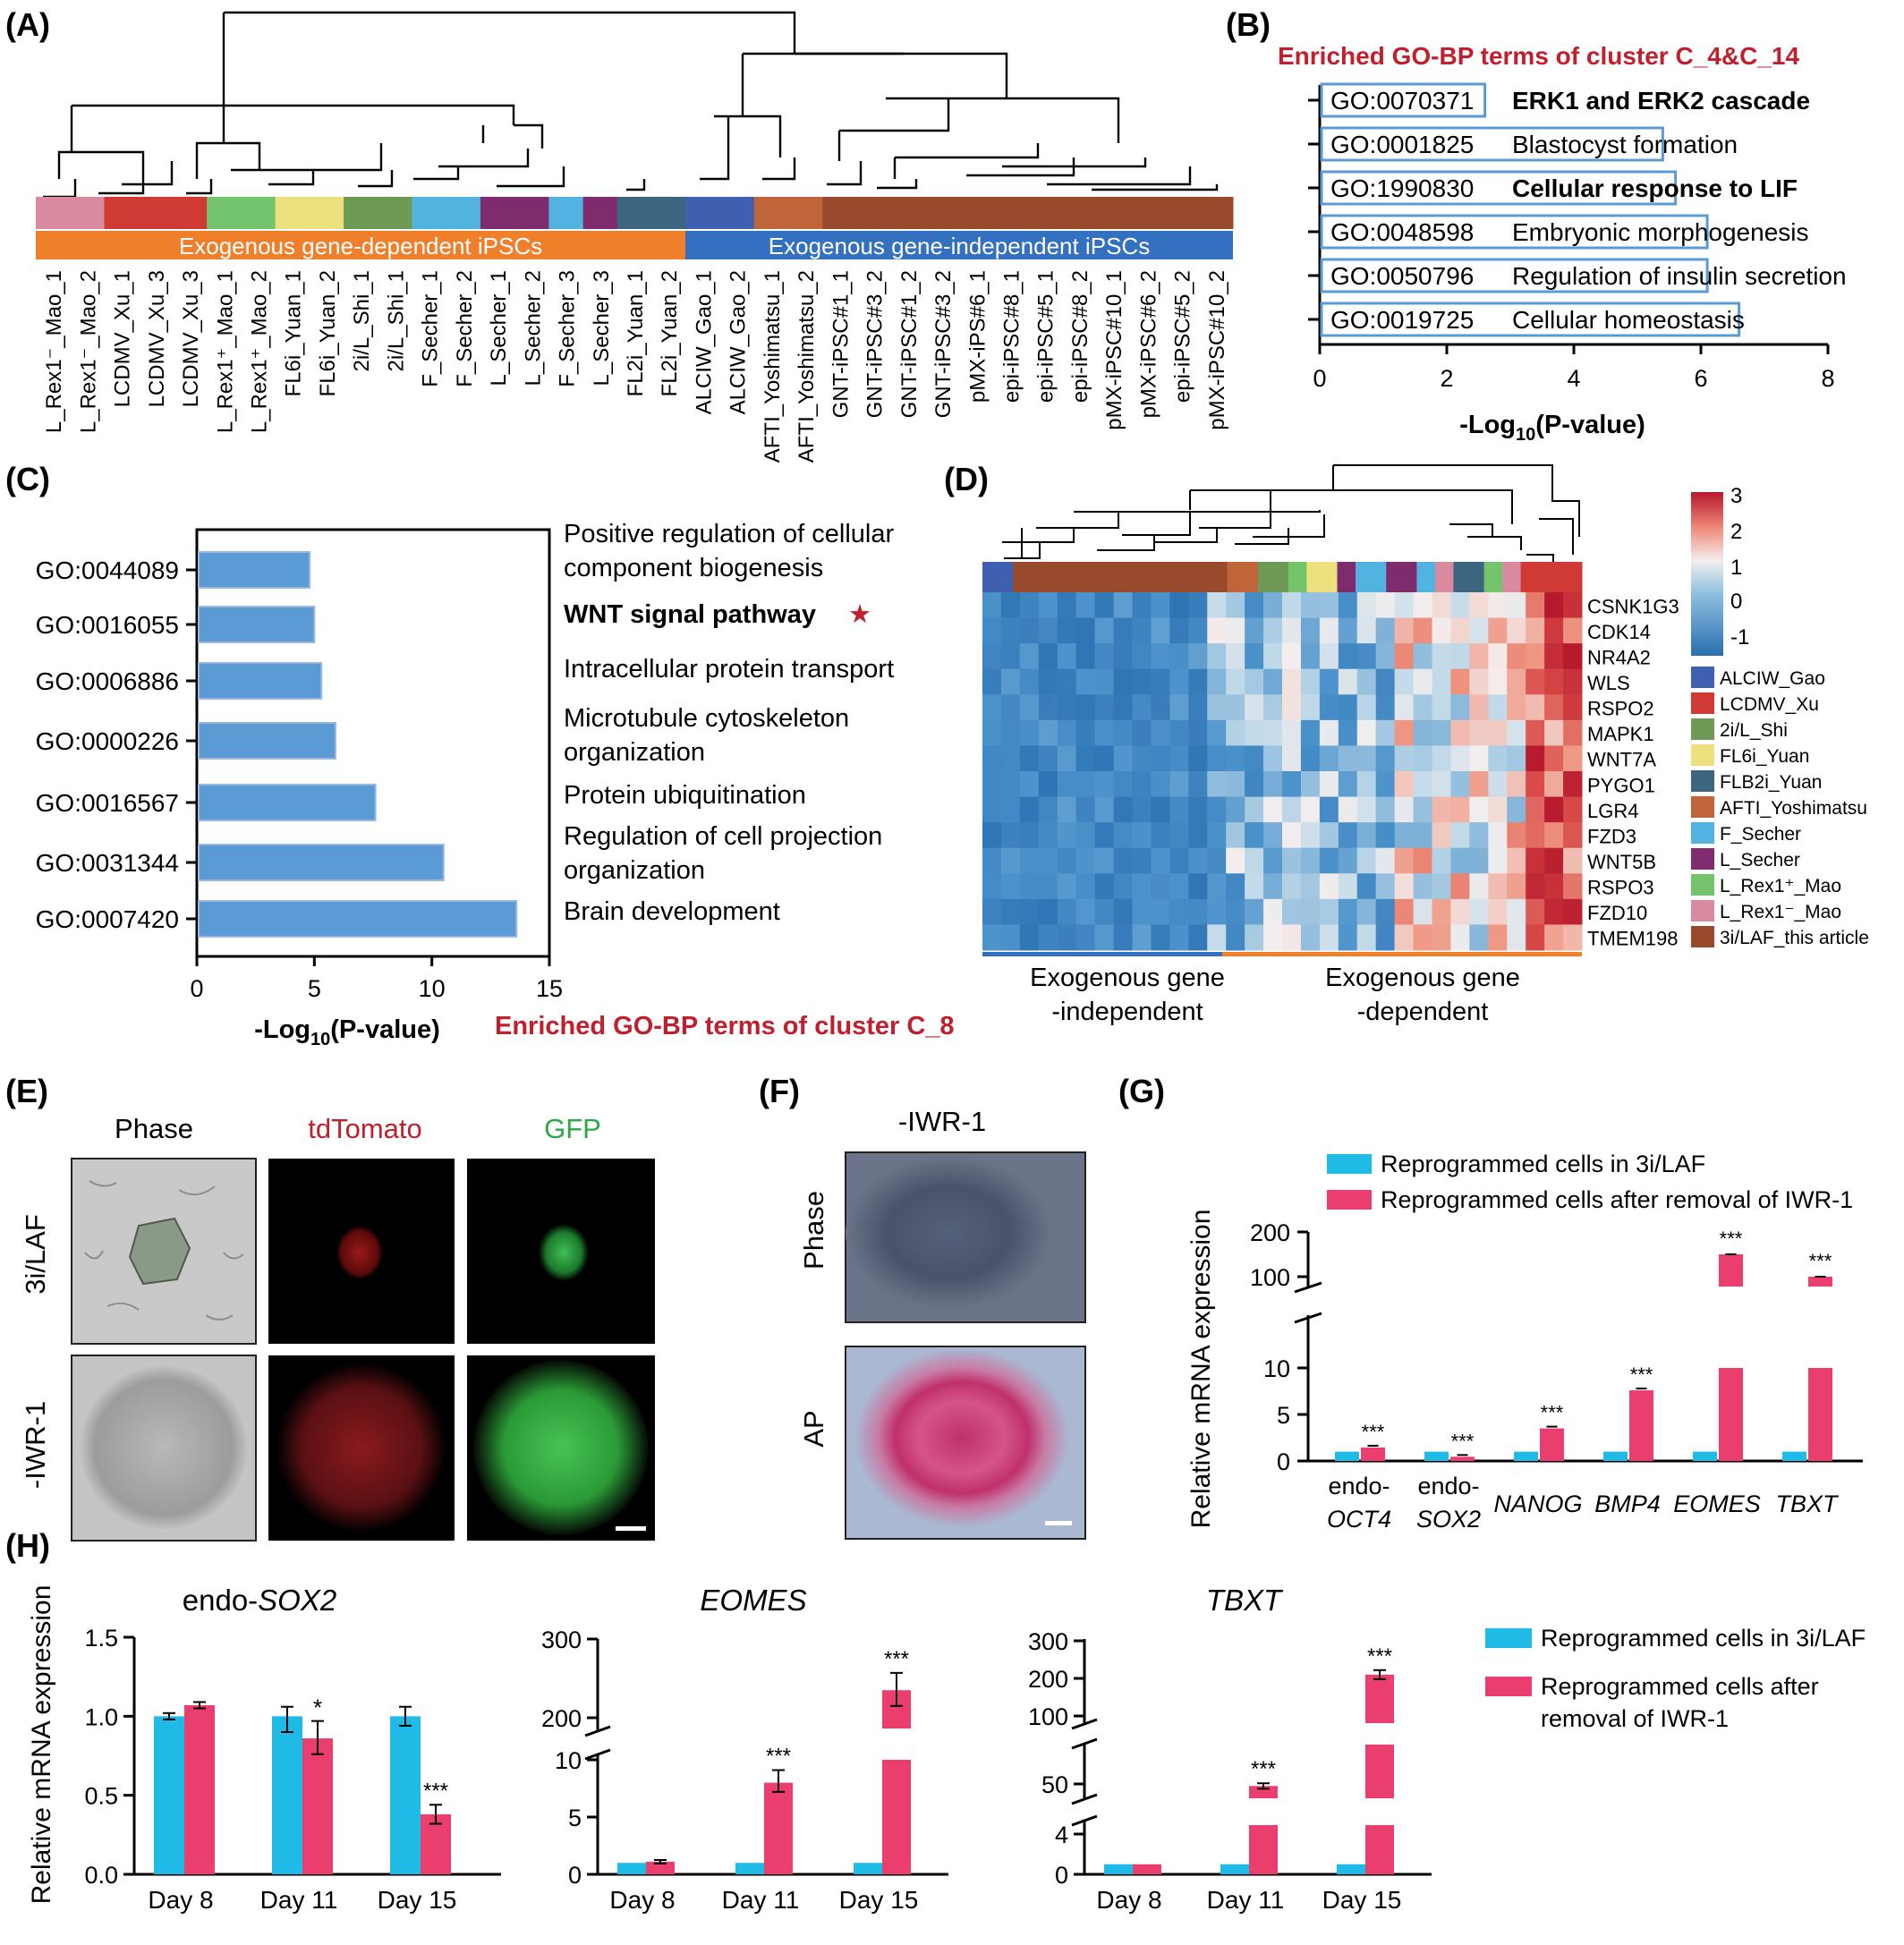 The height and width of the screenshot is (1945, 1904). Describe the element at coordinates (1263, 1792) in the screenshot. I see `bar-iwr1-mid` at that location.